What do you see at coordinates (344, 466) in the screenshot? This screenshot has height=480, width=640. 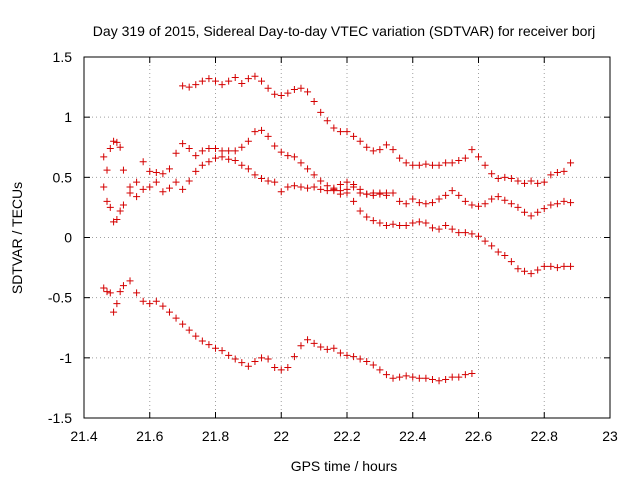 I see `x-axis-label: GPS time / hours` at bounding box center [344, 466].